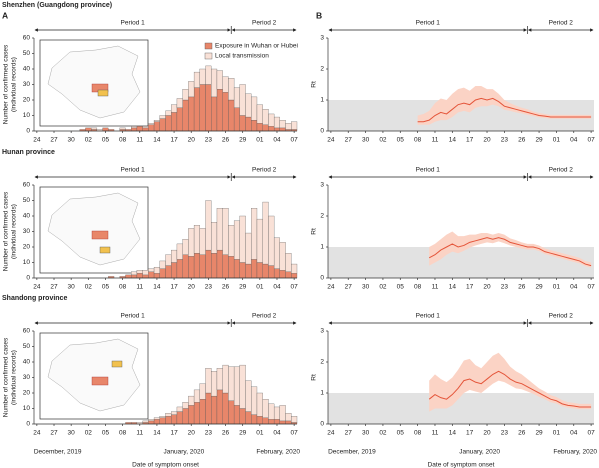 This screenshot has height=468, width=599. I want to click on y-tick-label: 0, so click(28, 278).